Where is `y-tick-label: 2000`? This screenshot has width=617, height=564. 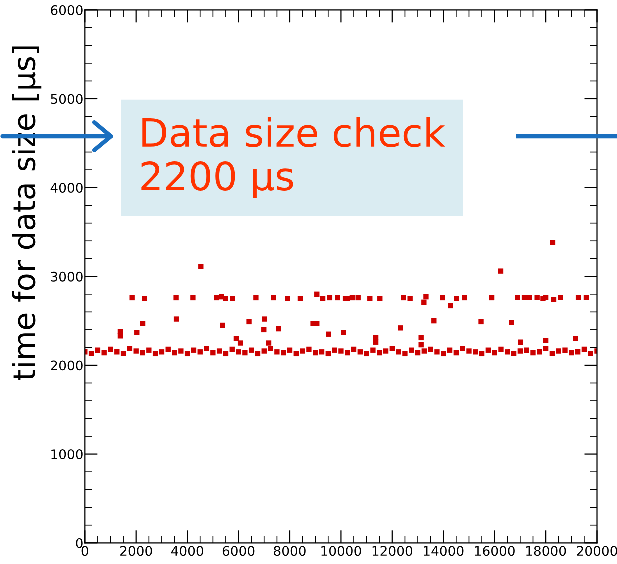
y-tick-label: 2000 is located at coordinates (67, 365).